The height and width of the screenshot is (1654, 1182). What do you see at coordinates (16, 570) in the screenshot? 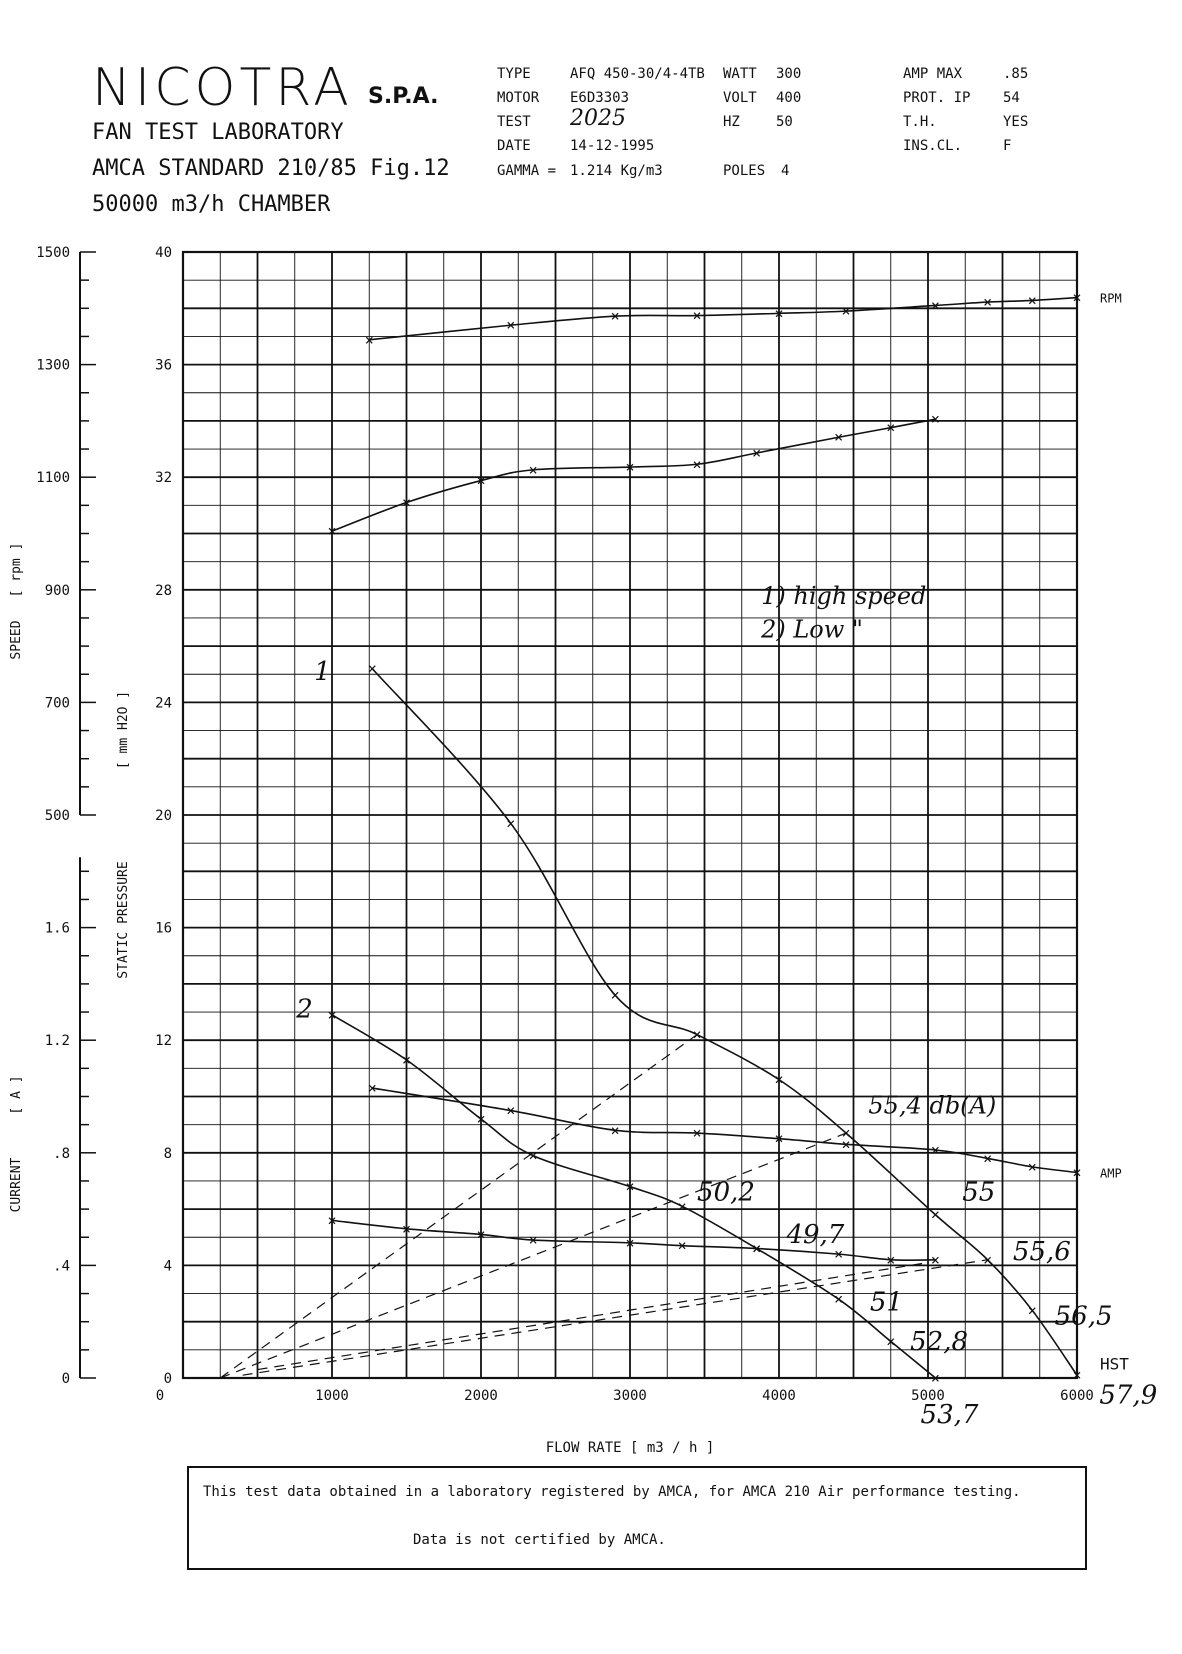
I see `speed-axis-unit: [ rpm ]` at bounding box center [16, 570].